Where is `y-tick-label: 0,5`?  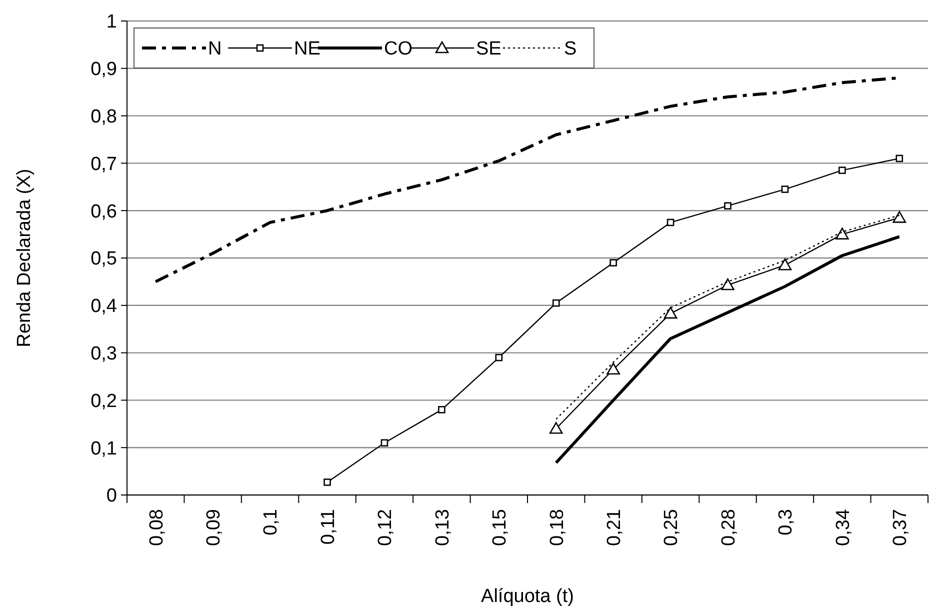
y-tick-label: 0,5 is located at coordinates (103, 259).